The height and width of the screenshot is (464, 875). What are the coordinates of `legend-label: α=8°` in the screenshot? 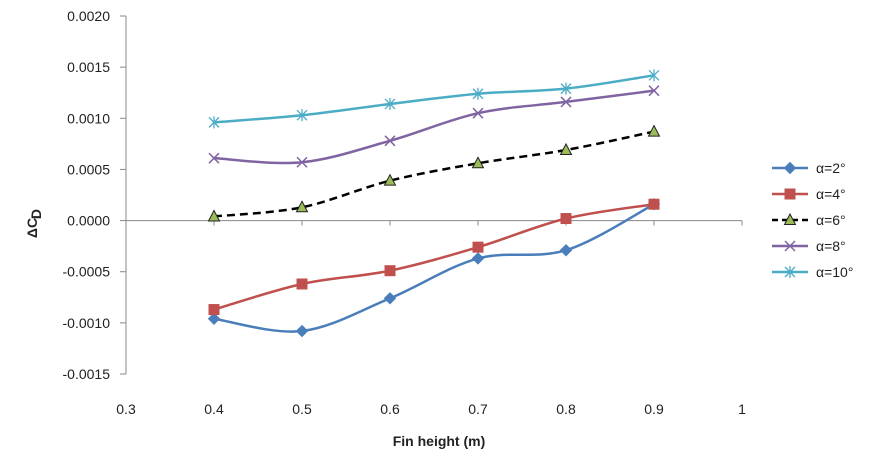 It's located at (831, 246).